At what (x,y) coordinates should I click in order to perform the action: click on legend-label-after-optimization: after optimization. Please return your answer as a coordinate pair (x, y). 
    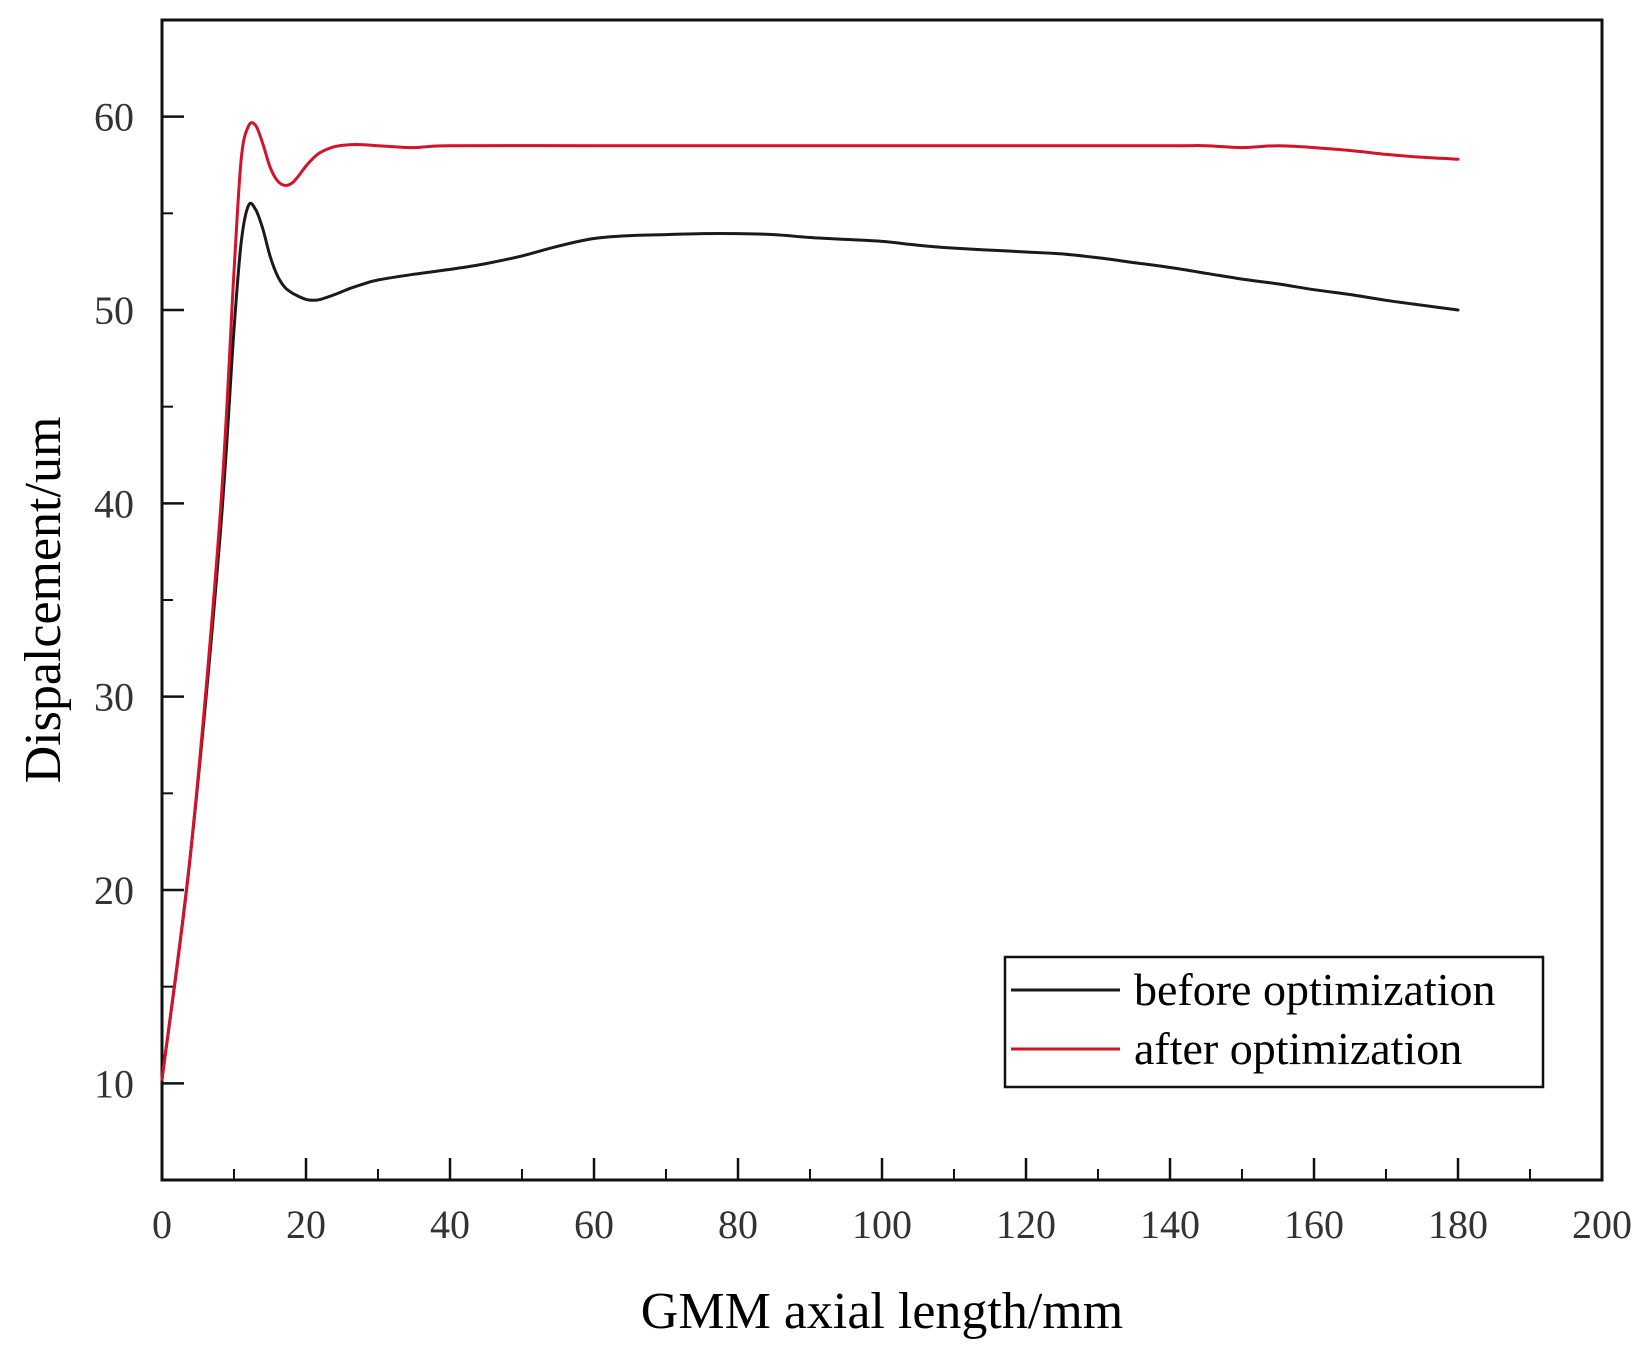
    Looking at the image, I should click on (1298, 1048).